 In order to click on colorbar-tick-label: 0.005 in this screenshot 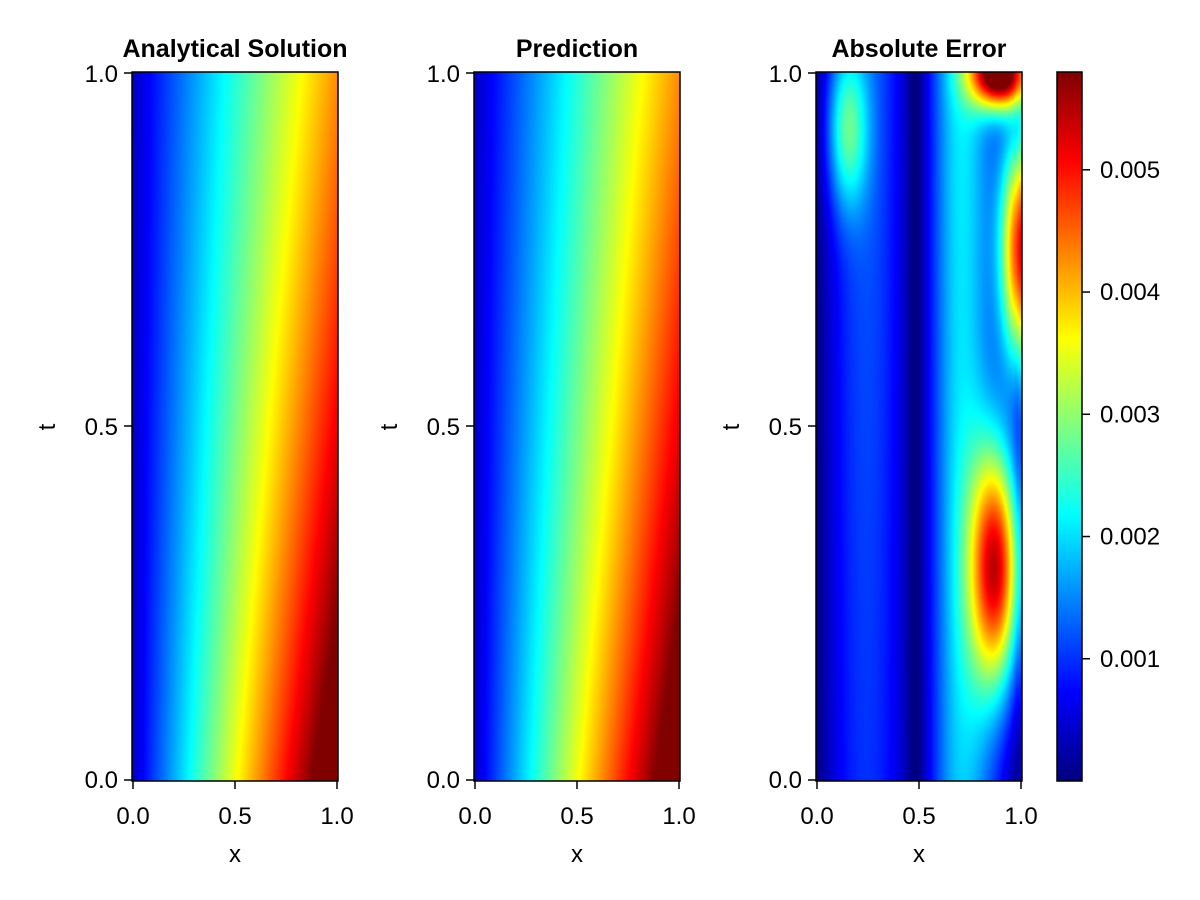, I will do `click(1130, 170)`.